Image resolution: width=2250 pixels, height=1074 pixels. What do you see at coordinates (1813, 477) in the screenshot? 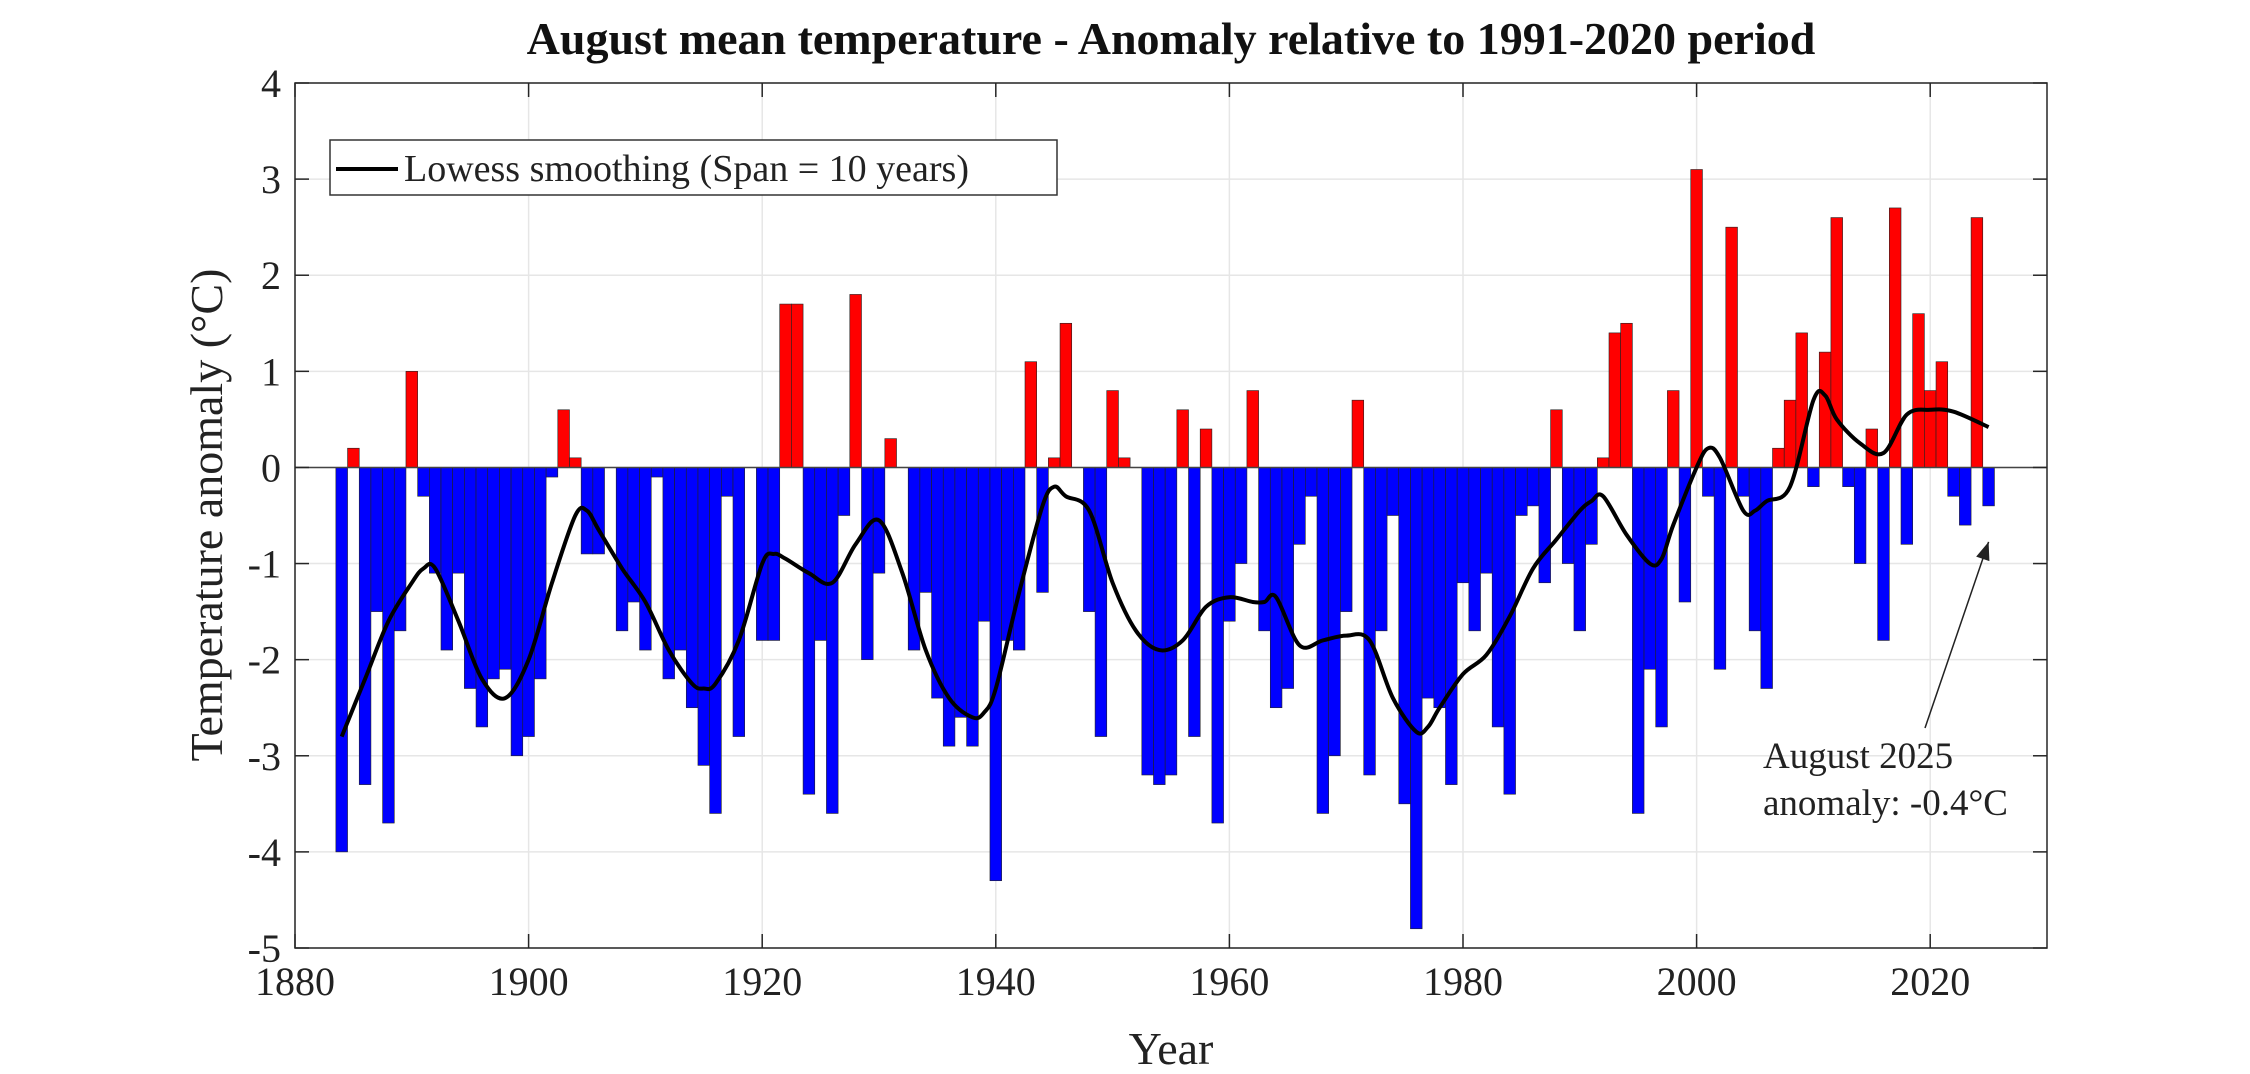
I see `bar-2010` at bounding box center [1813, 477].